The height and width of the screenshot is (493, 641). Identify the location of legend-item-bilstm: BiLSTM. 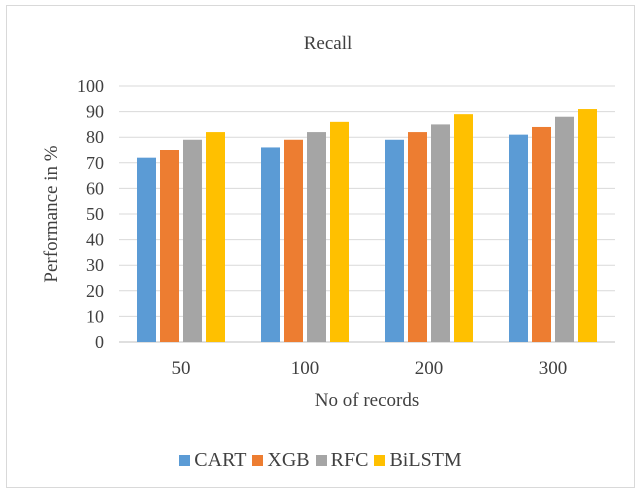
(418, 460).